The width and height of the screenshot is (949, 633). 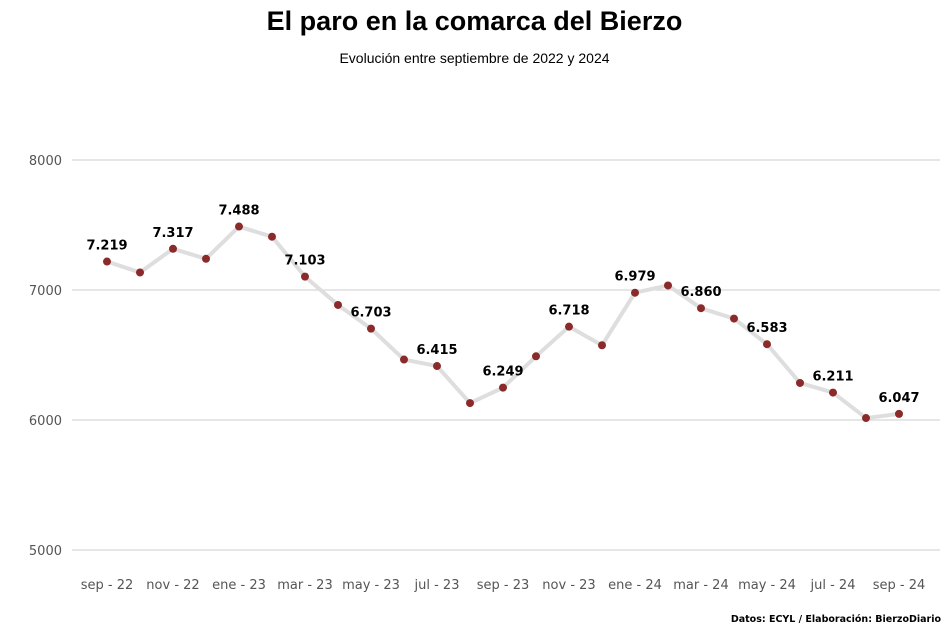 What do you see at coordinates (45, 291) in the screenshot?
I see `y-tick-label: 7000` at bounding box center [45, 291].